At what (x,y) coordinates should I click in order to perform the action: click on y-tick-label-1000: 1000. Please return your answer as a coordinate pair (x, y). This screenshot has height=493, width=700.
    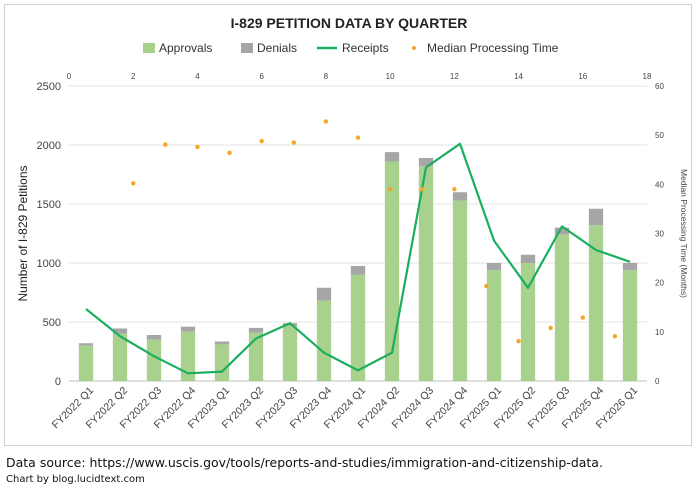
    Looking at the image, I should click on (49, 264).